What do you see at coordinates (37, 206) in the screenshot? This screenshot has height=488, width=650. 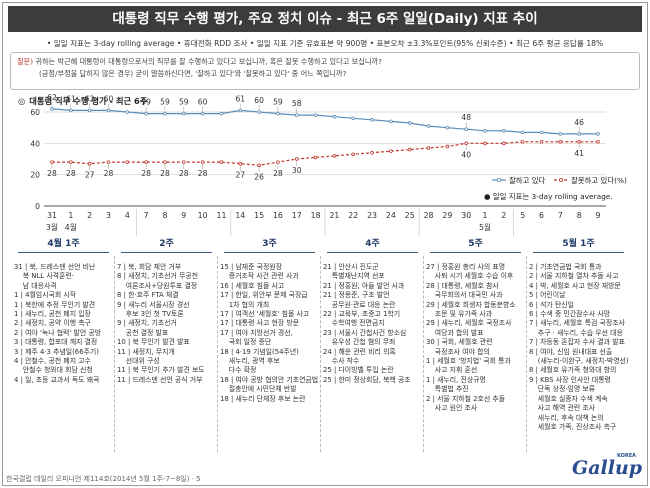 I see `y-tick-label: 0` at bounding box center [37, 206].